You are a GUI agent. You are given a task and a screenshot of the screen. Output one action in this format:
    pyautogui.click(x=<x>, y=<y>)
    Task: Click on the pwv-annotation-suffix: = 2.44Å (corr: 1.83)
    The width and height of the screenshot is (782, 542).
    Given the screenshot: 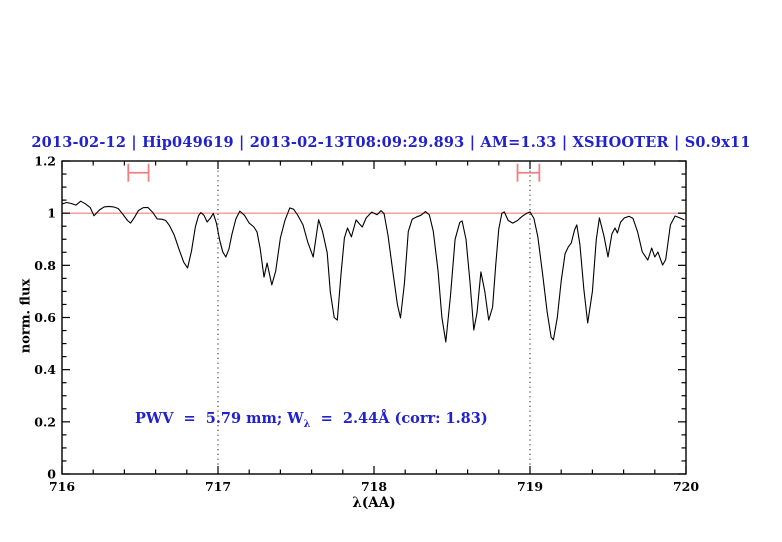 What is the action you would take?
    pyautogui.click(x=399, y=418)
    